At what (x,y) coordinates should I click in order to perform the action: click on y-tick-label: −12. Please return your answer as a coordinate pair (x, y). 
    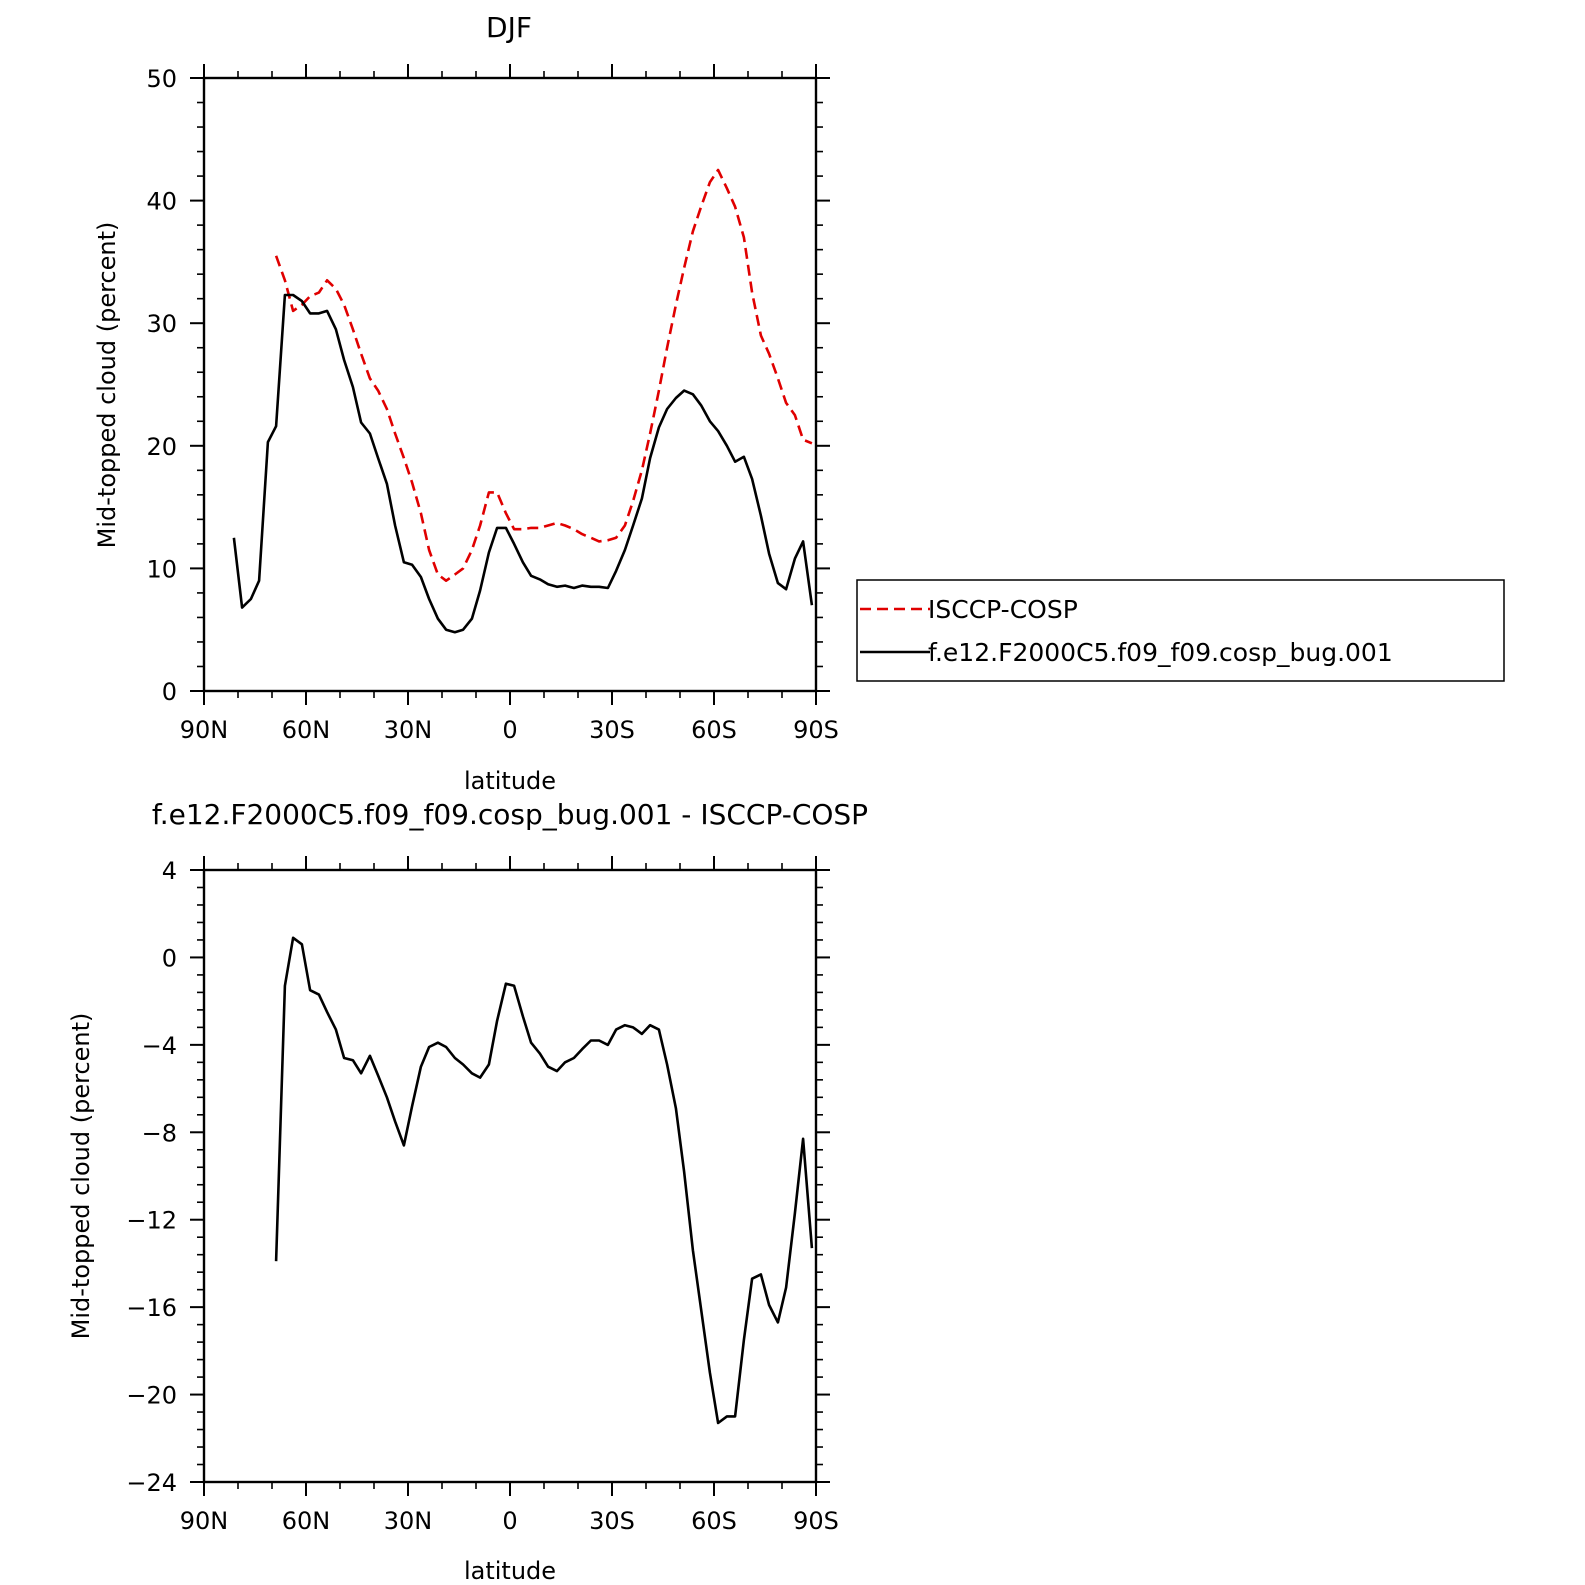
    Looking at the image, I should click on (151, 1221).